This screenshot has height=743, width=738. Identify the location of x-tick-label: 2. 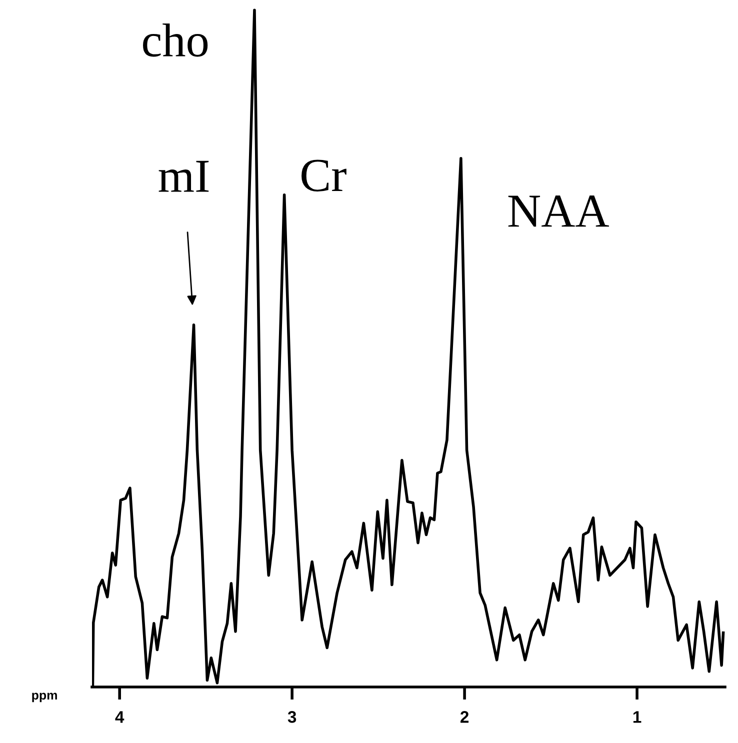
(464, 717).